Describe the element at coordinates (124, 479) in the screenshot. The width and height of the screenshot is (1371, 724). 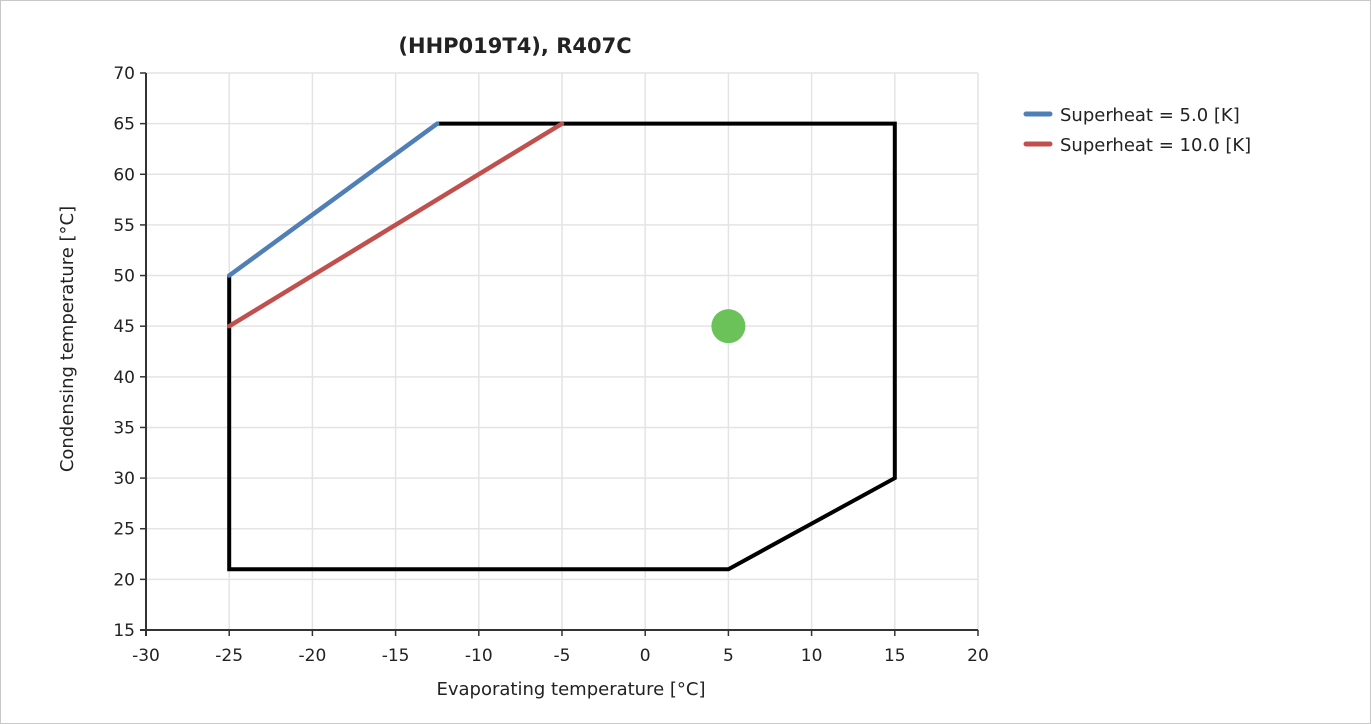
I see `y-tick-label-3: 30` at that location.